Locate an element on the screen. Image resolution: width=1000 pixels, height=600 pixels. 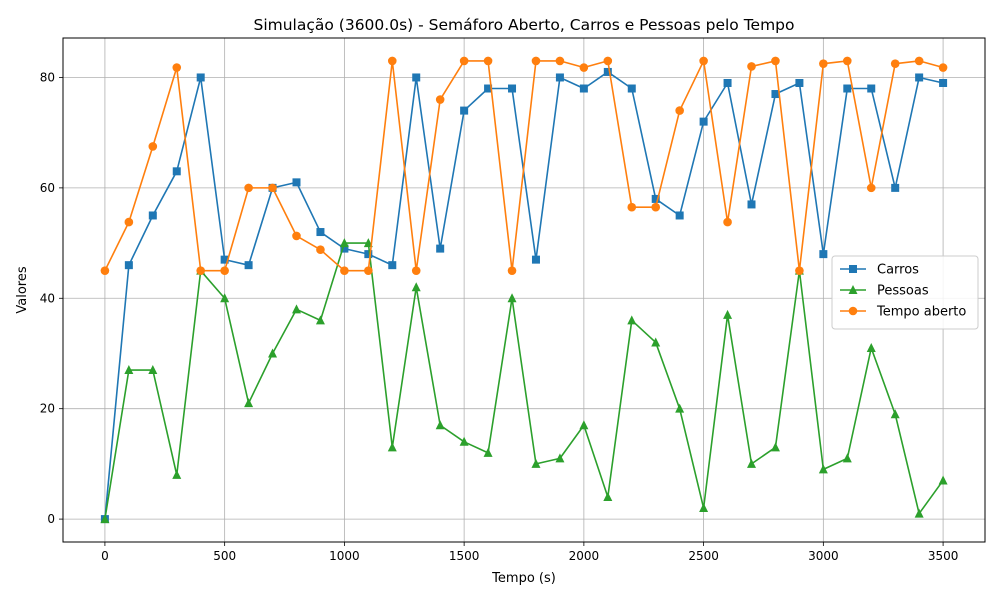
y-tick-label: 20 is located at coordinates (47, 409).